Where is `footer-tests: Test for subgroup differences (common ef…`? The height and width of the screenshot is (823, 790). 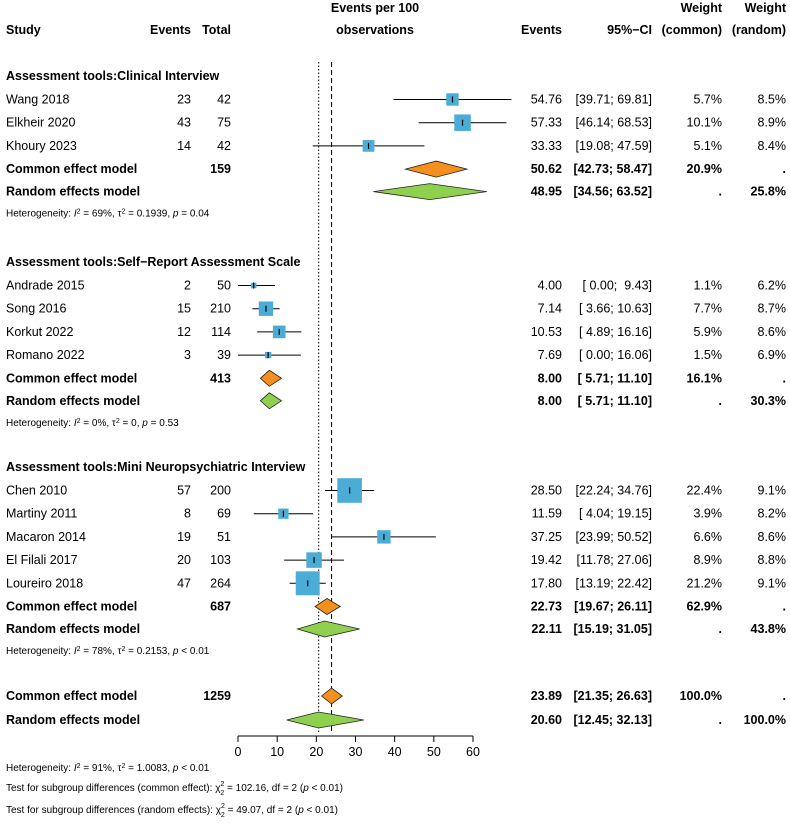 footer-tests: Test for subgroup differences (common ef… is located at coordinates (174, 800).